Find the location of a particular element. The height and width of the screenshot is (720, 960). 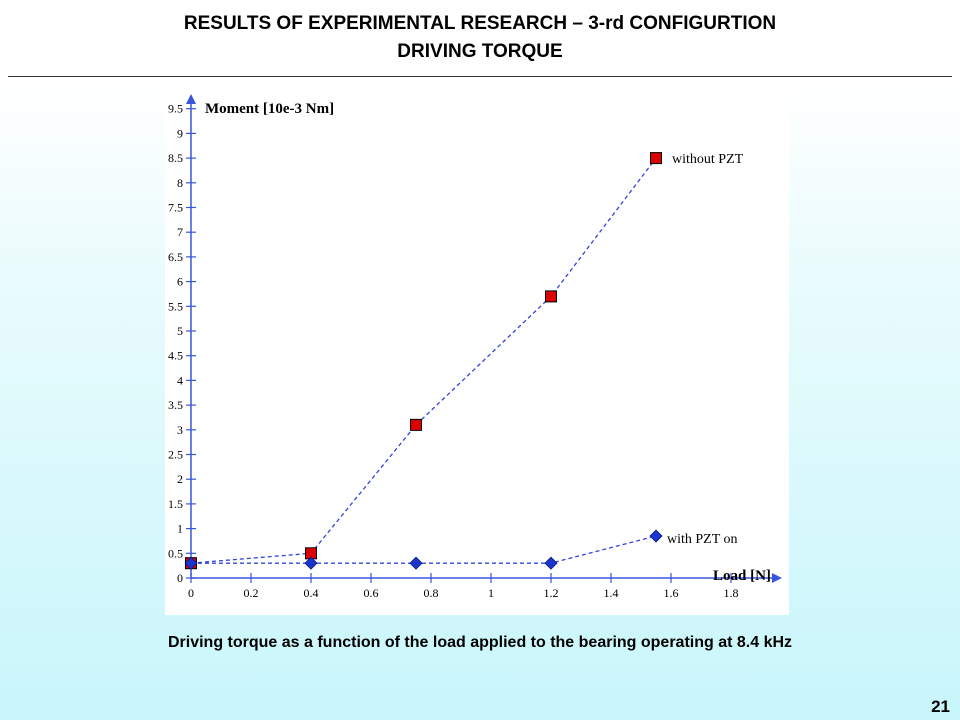

y-tick-label: 3 is located at coordinates (180, 430).